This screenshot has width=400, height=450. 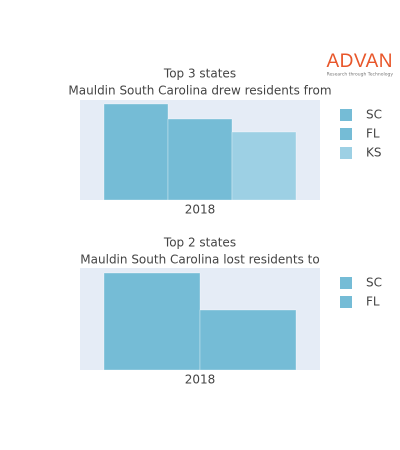 I want to click on chart-title: Top 2 states, so click(x=199, y=243).